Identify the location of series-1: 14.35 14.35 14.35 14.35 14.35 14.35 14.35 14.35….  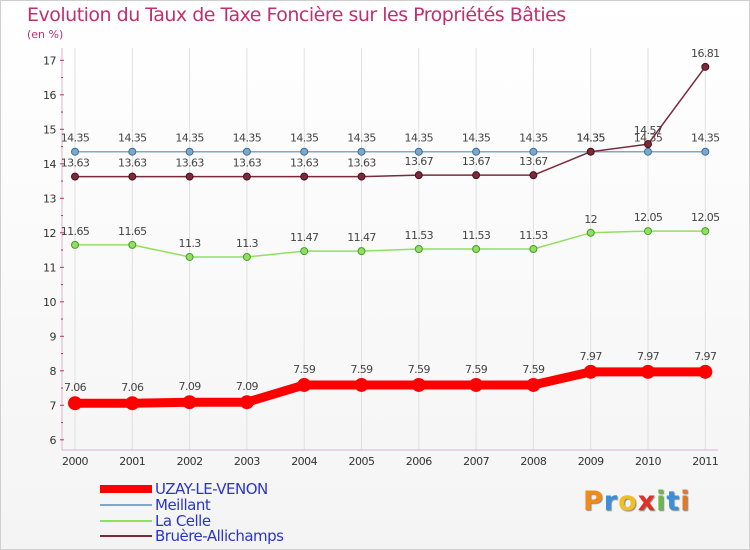
(391, 144).